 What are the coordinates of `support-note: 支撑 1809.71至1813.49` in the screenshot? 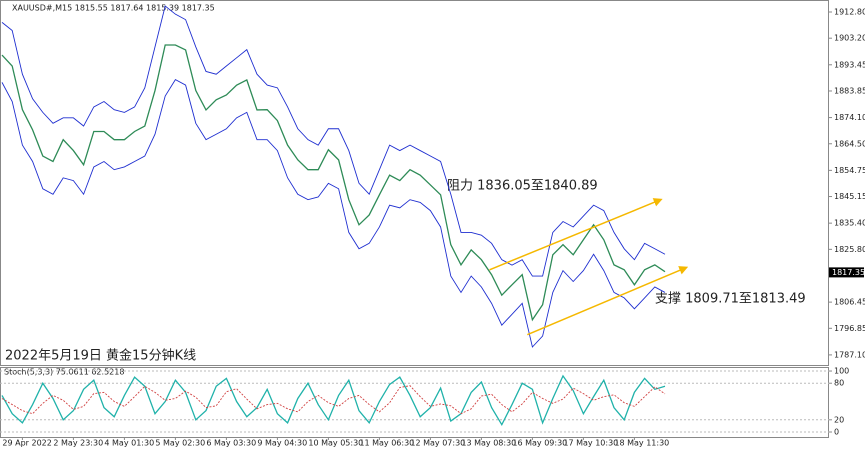 It's located at (730, 299).